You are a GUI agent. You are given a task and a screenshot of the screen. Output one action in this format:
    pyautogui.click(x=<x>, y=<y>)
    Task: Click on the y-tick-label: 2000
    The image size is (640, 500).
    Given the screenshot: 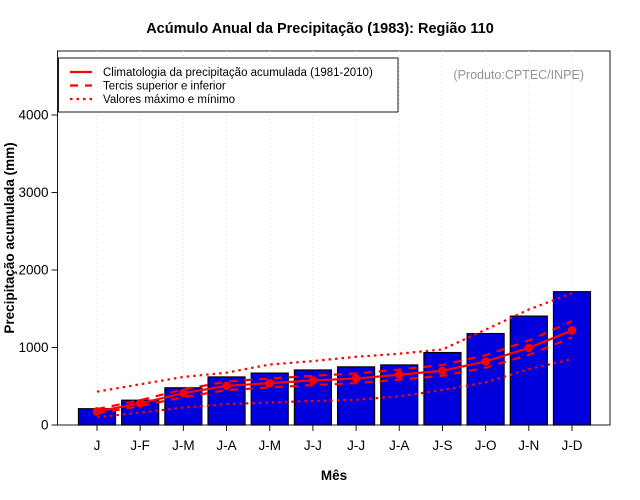 What is the action you would take?
    pyautogui.click(x=33, y=270)
    